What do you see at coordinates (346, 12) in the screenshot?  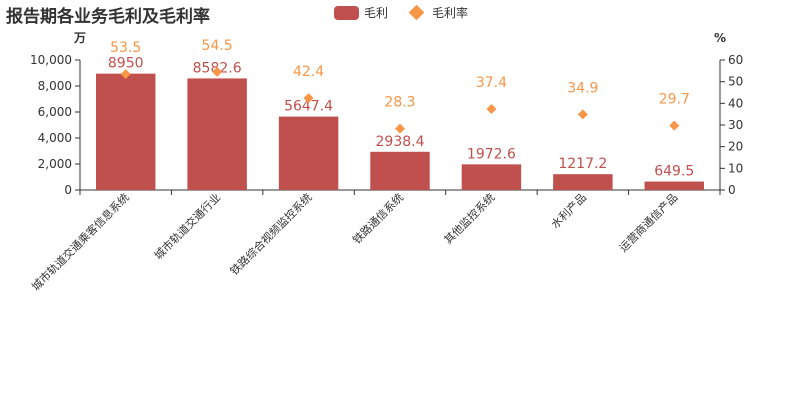 I see `legend-swatch-bar` at bounding box center [346, 12].